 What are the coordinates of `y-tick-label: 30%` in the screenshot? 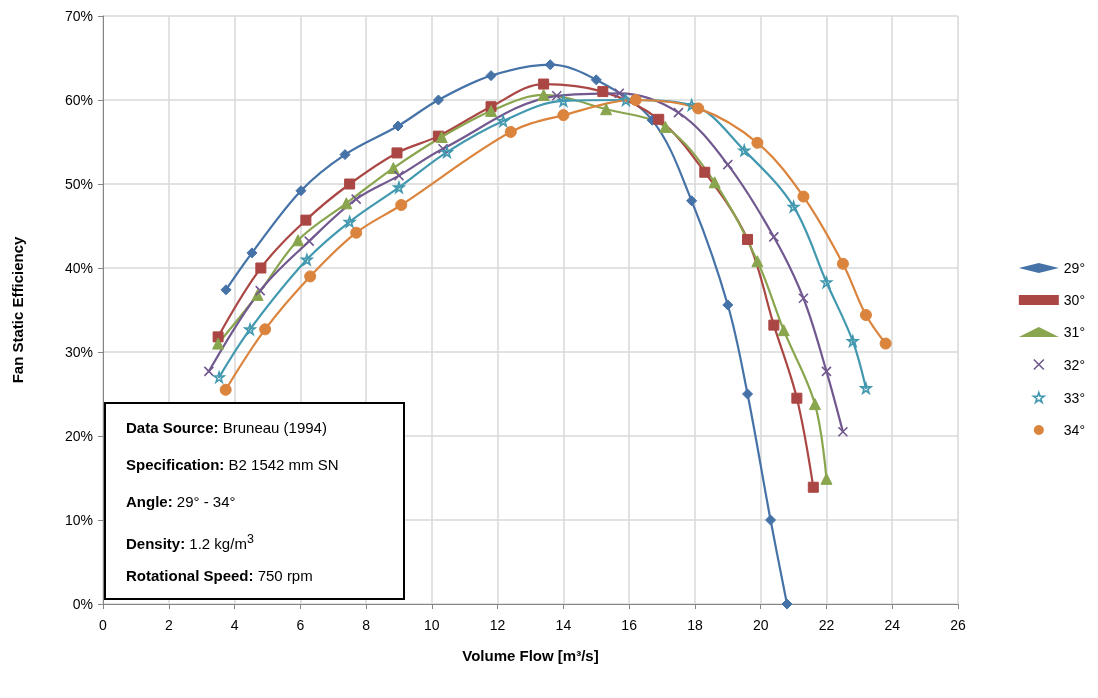 It's located at (78, 352).